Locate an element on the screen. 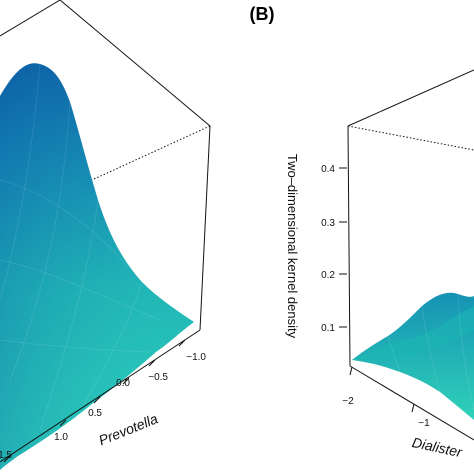 Image resolution: width=474 pixels, height=474 pixels. x-tick-label: −1 is located at coordinates (424, 423).